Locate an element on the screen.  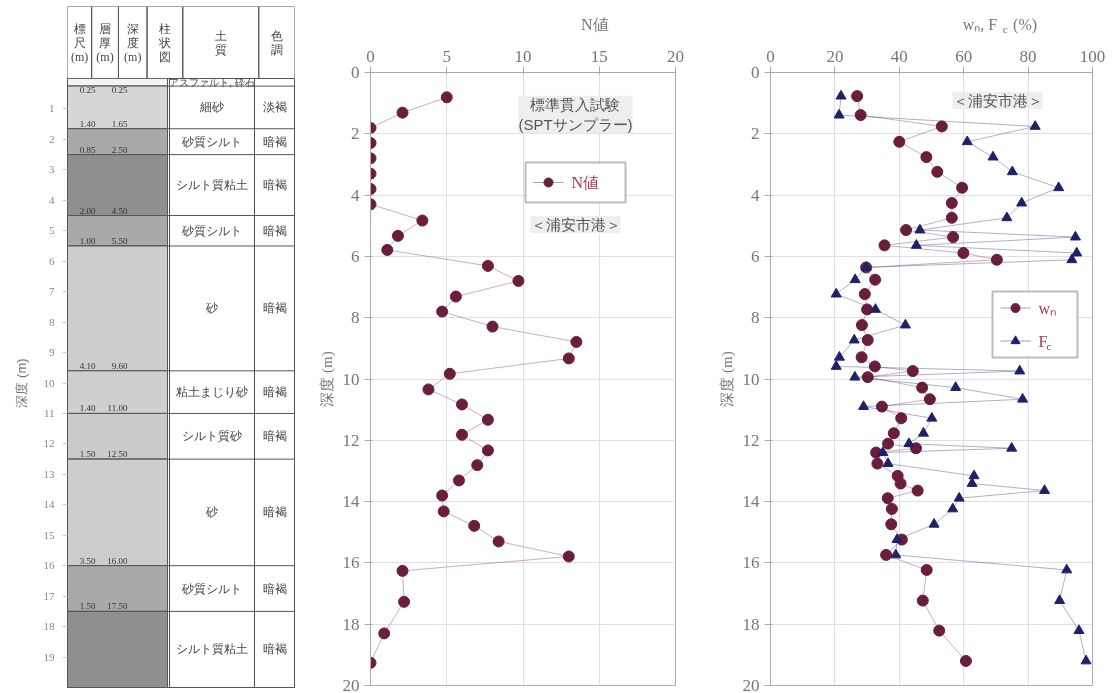
text: 深度(m) is located at coordinates (133, 42).